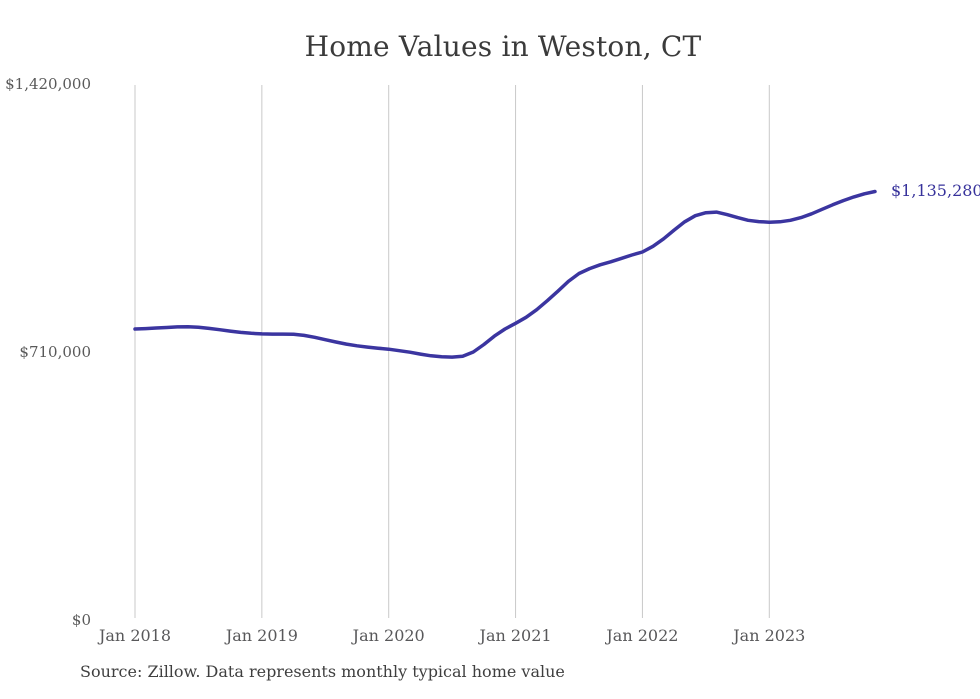  I want to click on y-tick-label: $710,000, so click(55, 352).